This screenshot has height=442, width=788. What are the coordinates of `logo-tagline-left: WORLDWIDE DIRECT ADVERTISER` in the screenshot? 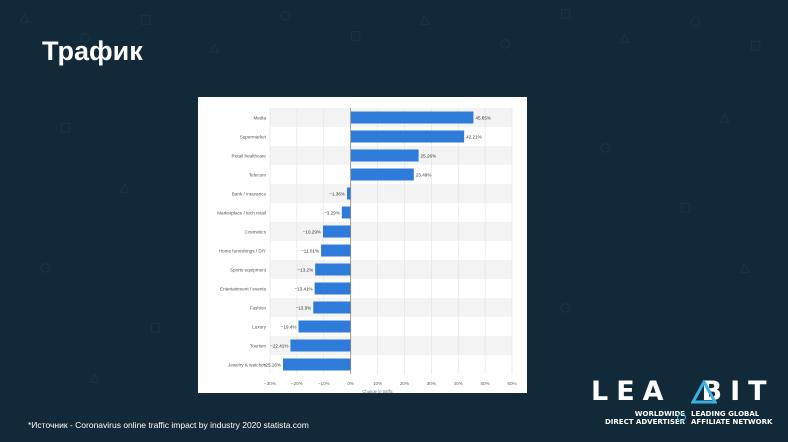 It's located at (645, 418).